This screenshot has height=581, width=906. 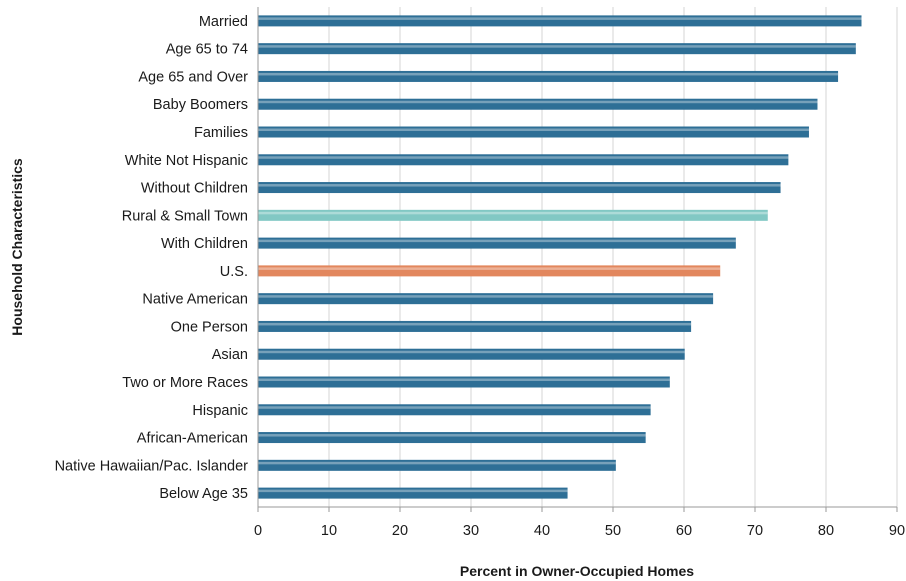 I want to click on bar-families, so click(x=533, y=132).